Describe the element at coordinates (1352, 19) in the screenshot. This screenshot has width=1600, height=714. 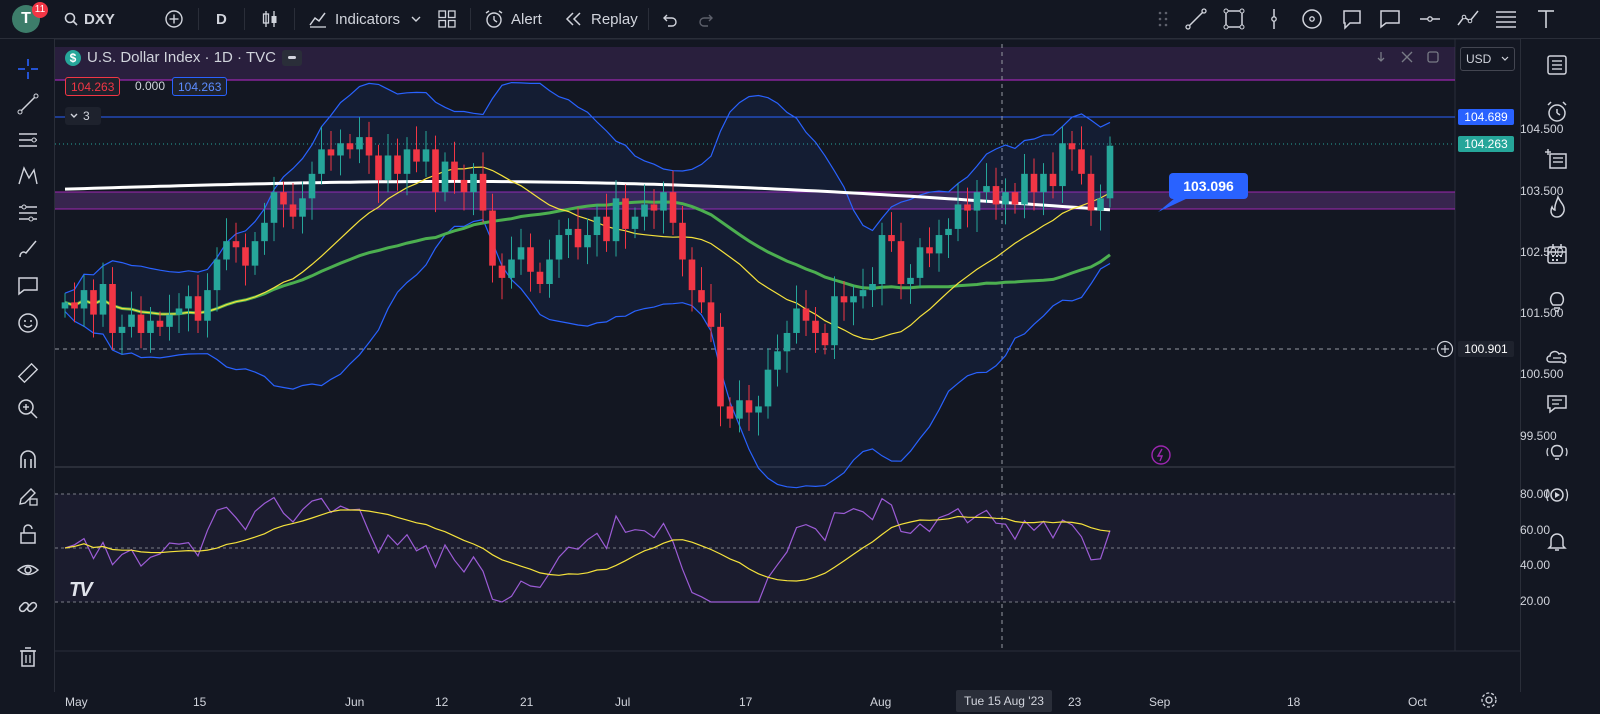
I see `callout-tool` at that location.